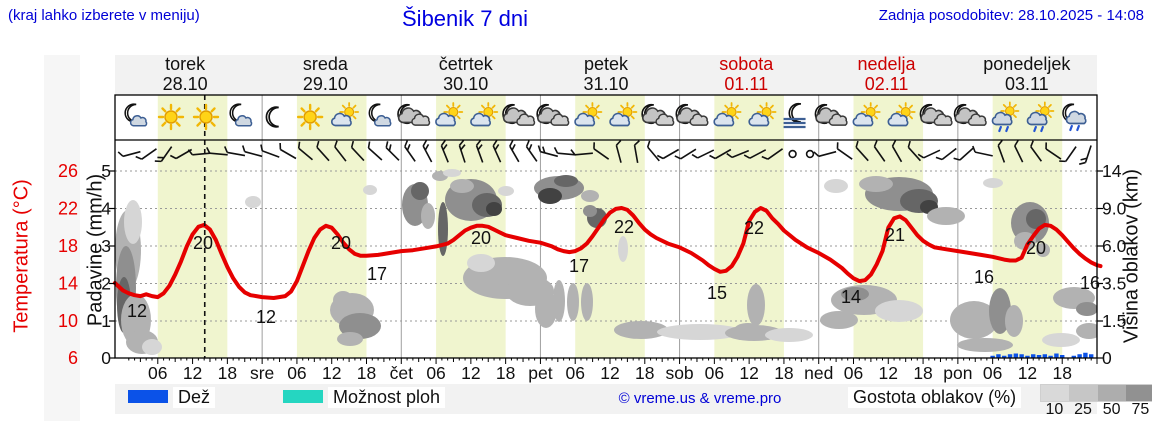  Describe the element at coordinates (1111, 409) in the screenshot. I see `gradient-step-value: 50` at that location.